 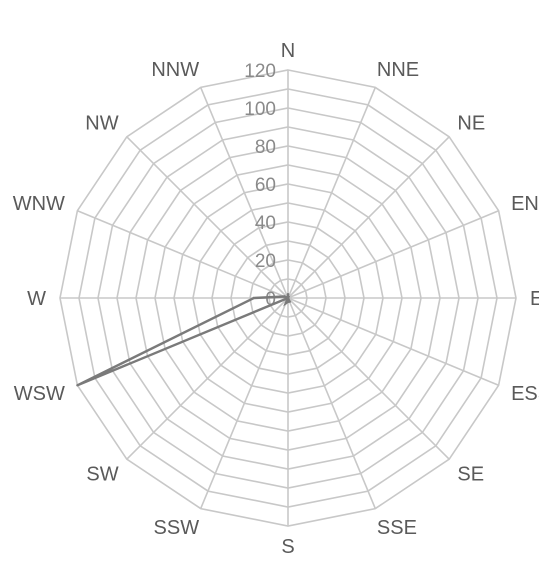 I want to click on series-point-s, so click(x=288, y=301).